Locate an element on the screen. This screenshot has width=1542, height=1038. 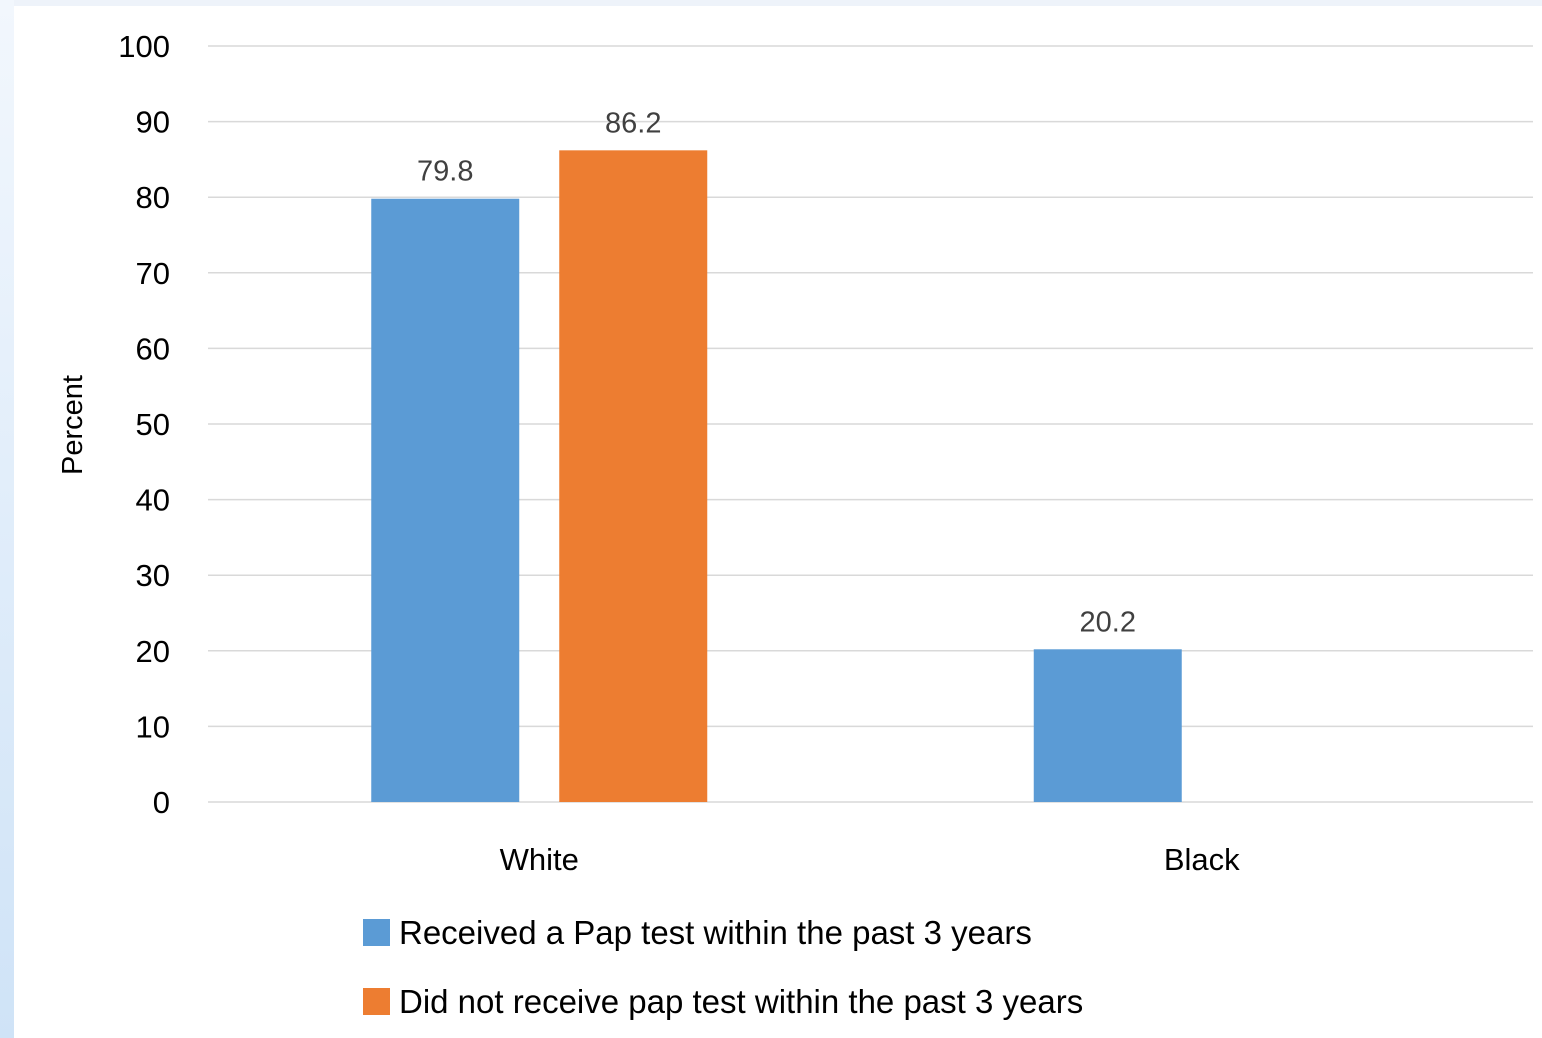
y-tick-label: 50 is located at coordinates (153, 424).